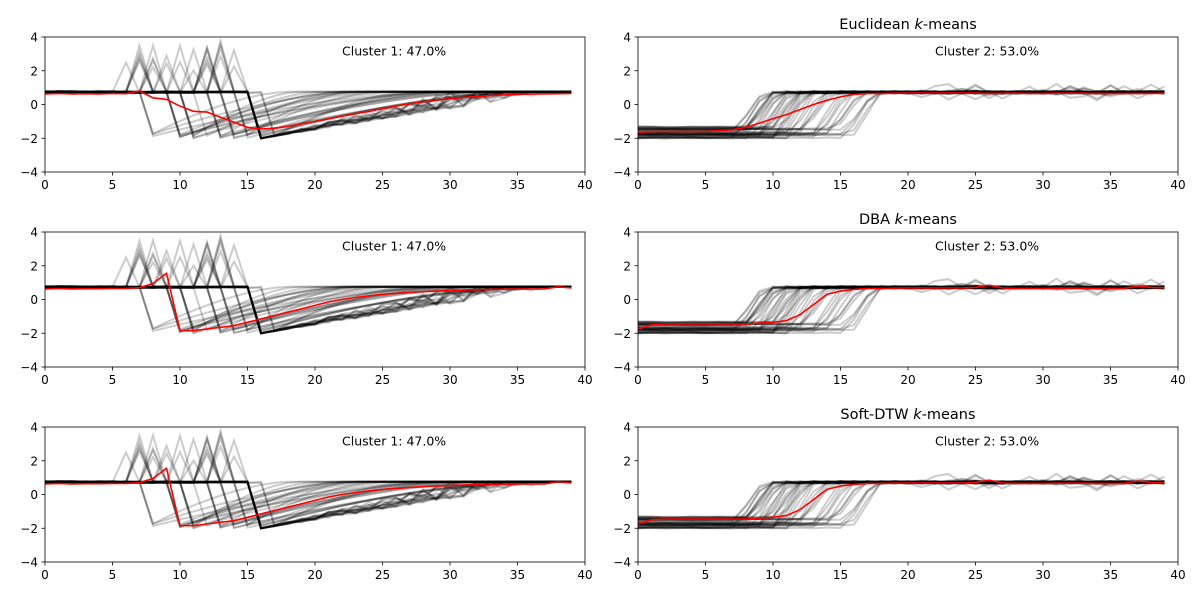 The height and width of the screenshot is (600, 1200). I want to click on subplot-title: Euclidean k-means, so click(908, 25).